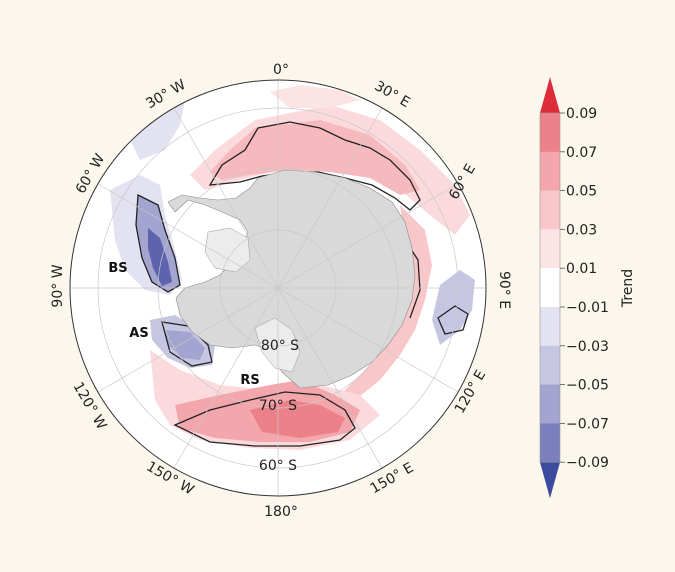 The image size is (675, 572). I want to click on contour-ross, so click(264, 419).